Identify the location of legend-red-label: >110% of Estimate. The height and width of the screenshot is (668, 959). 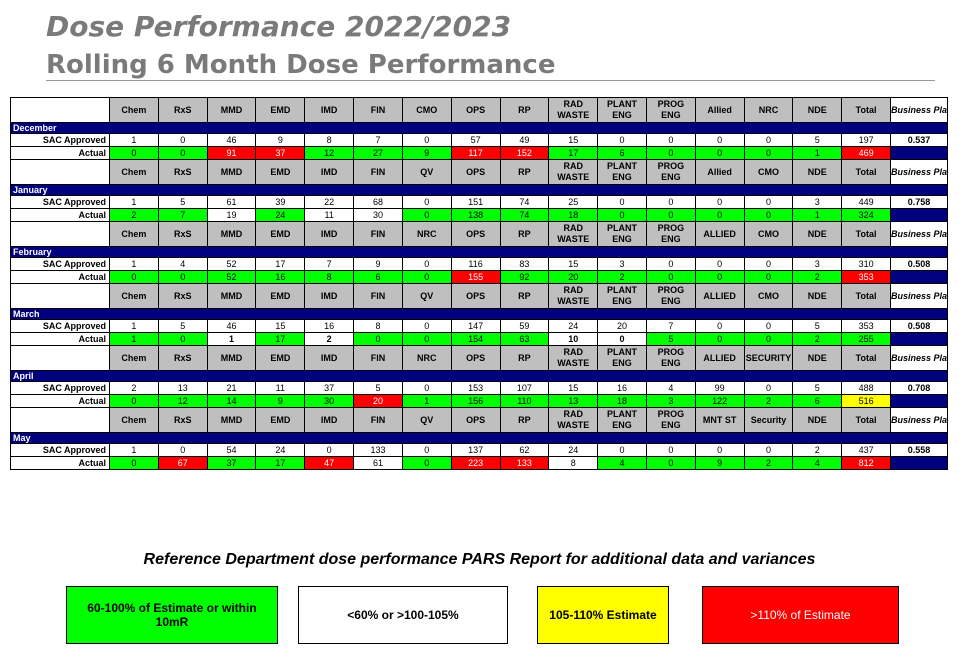
(800, 615).